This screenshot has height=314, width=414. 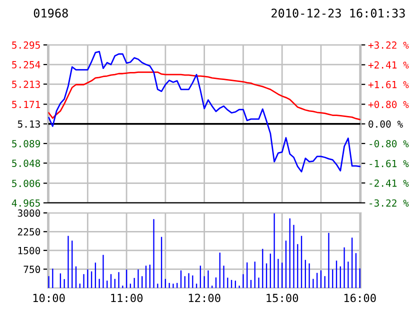 I want to click on y-tick-label: 5.13, so click(x=29, y=124).